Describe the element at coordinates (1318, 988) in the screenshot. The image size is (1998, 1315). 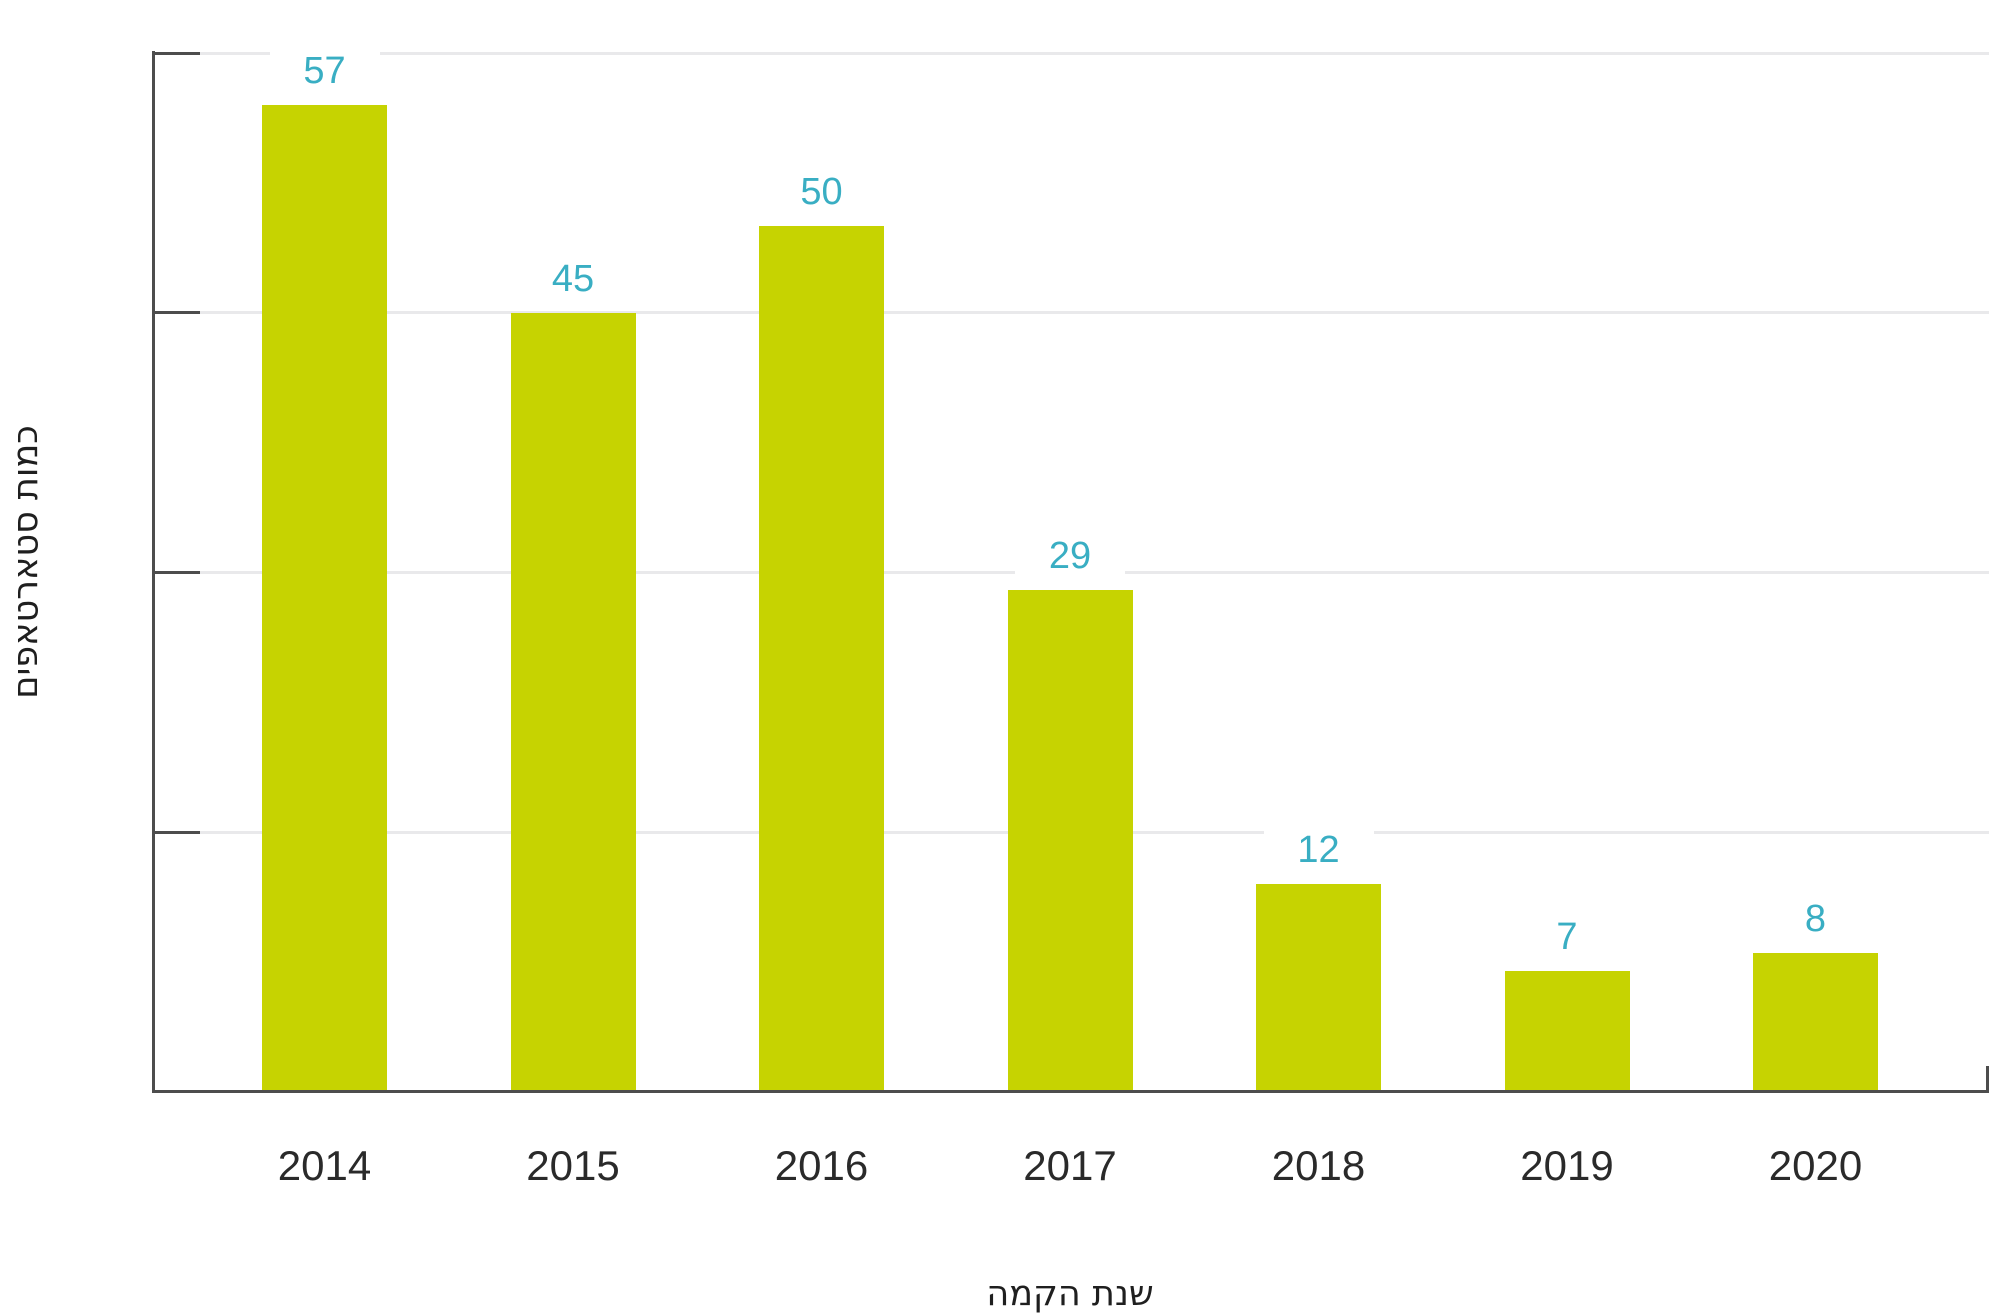
I see `bar-2018` at that location.